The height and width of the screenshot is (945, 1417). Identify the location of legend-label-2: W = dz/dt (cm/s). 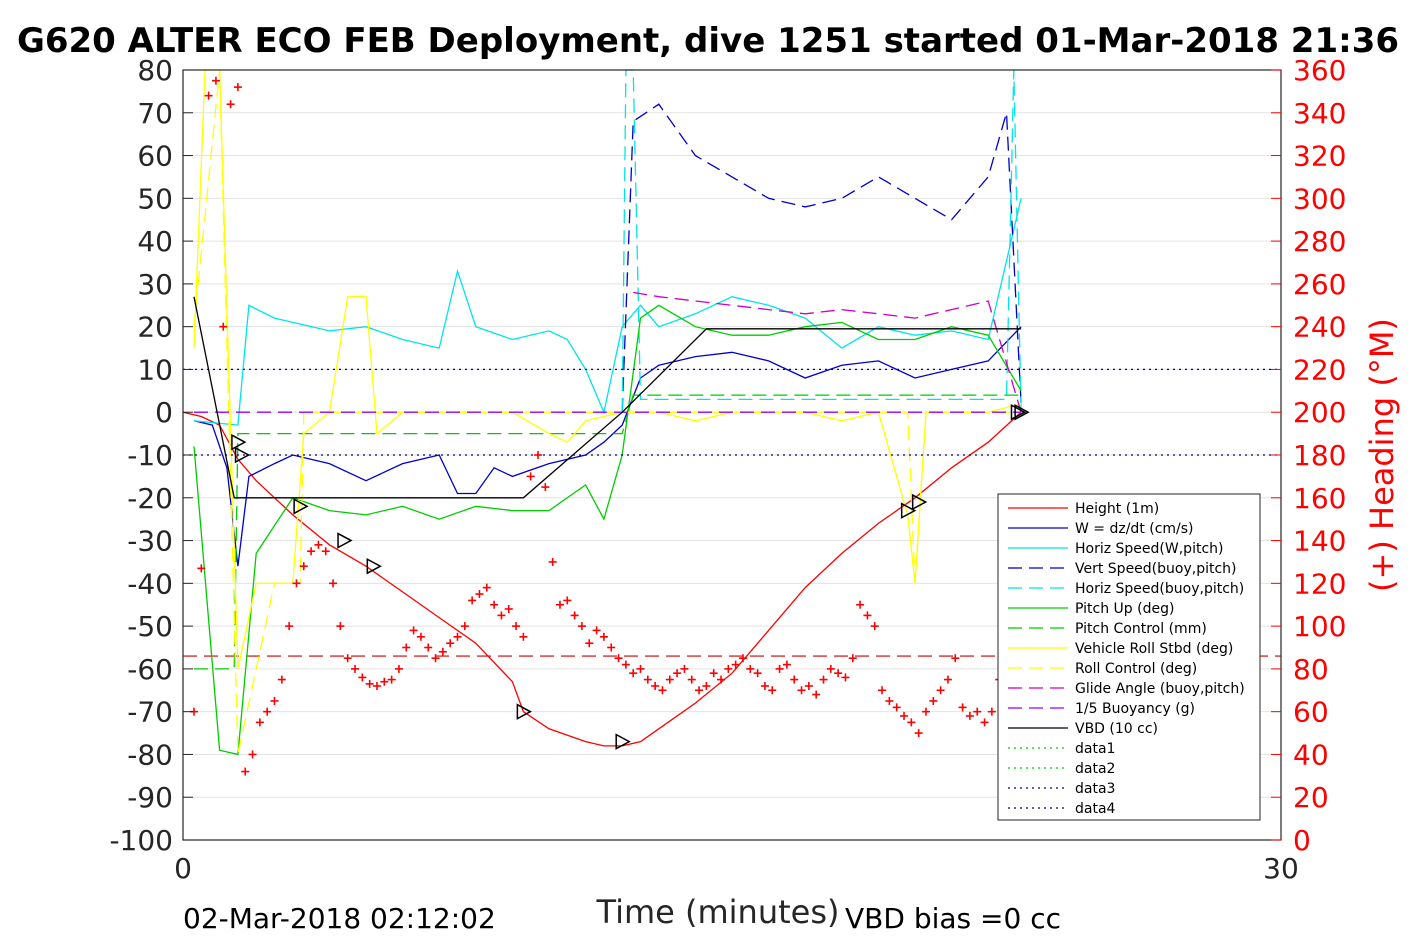
(1134, 529).